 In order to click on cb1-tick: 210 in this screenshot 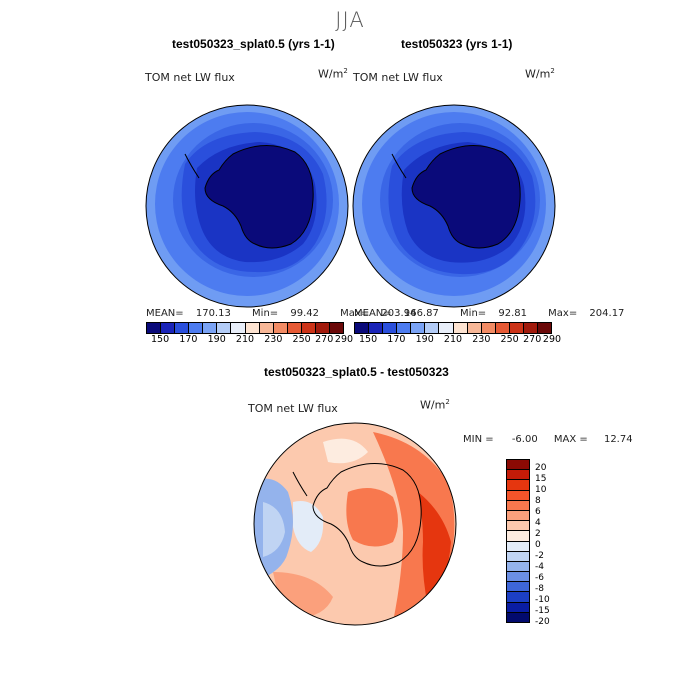, I will do `click(245, 339)`.